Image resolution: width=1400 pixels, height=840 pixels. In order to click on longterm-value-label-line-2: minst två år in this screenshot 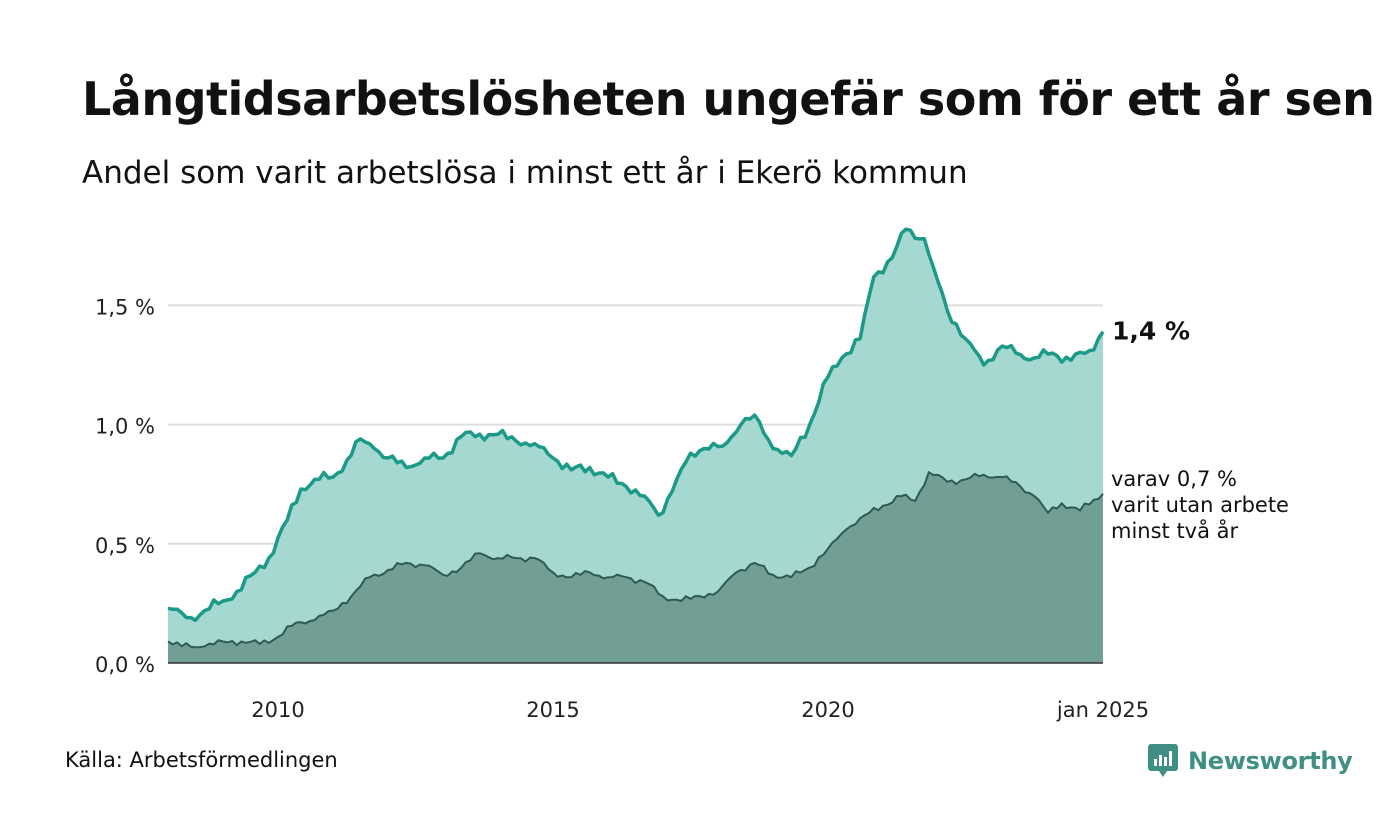, I will do `click(1175, 530)`.